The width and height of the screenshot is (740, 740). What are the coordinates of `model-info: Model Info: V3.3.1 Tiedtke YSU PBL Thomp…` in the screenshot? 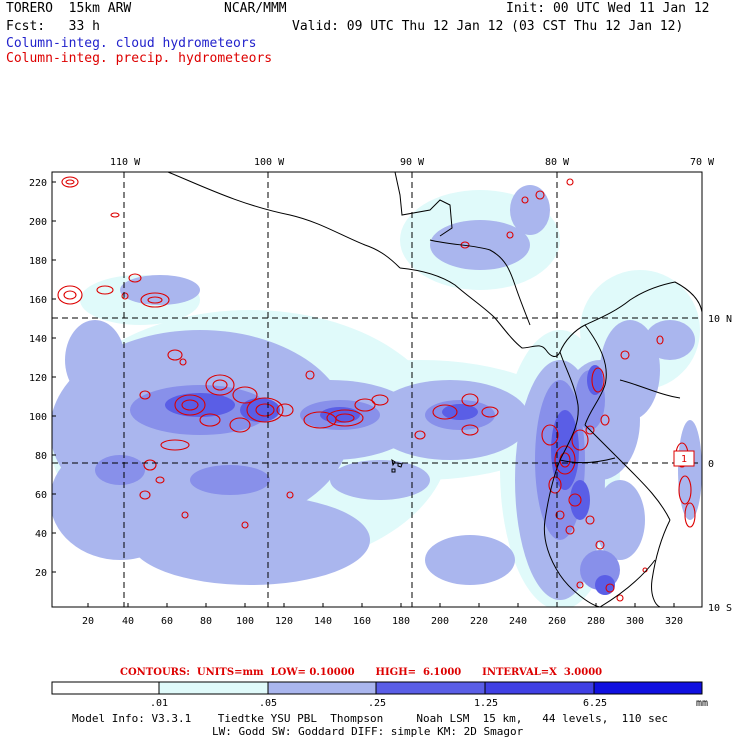 It's located at (370, 718).